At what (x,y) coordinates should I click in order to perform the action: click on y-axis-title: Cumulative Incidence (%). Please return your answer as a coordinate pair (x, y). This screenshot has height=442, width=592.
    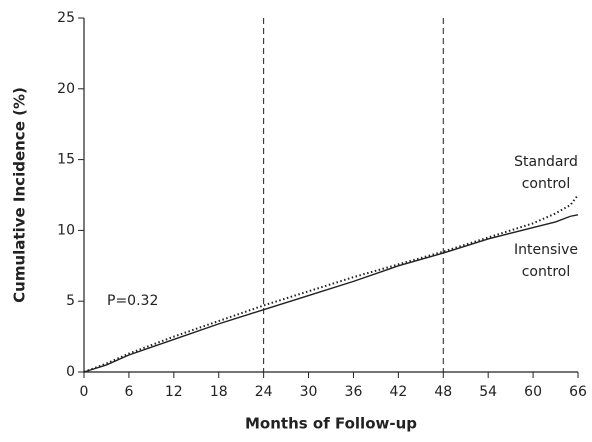
    Looking at the image, I should click on (20, 195).